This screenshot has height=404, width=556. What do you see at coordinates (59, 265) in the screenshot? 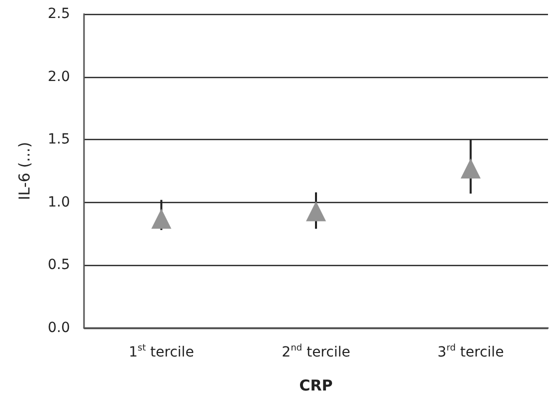
I see `y-tick-label: 0.5` at bounding box center [59, 265].